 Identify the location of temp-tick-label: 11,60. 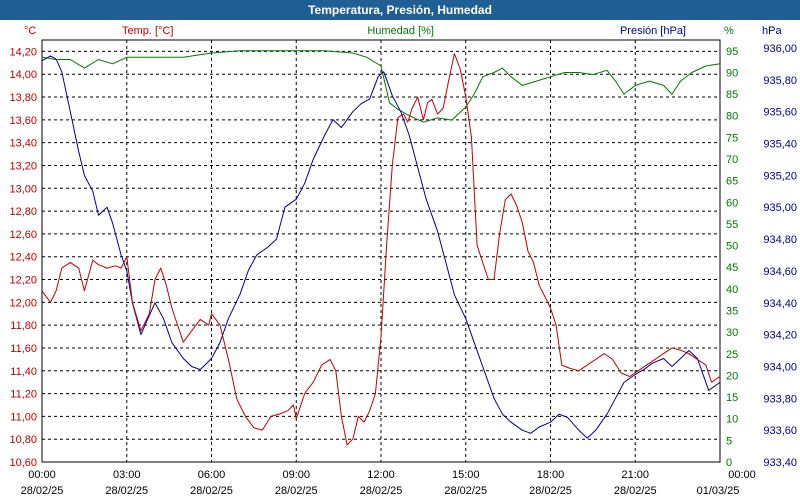
(23, 349).